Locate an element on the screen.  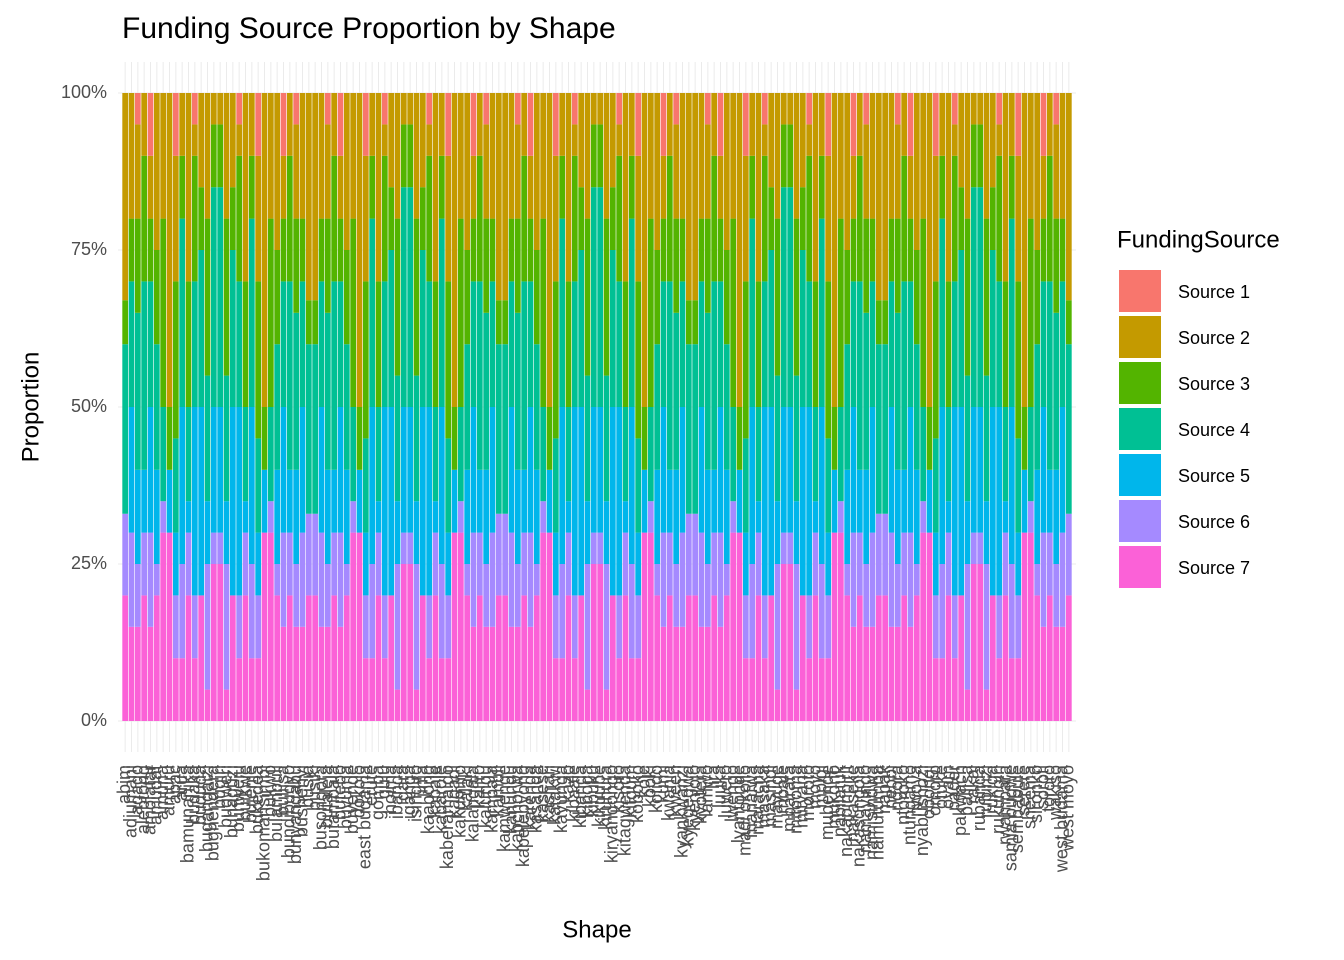
x-tick-label: pakwach is located at coordinates (960, 800).